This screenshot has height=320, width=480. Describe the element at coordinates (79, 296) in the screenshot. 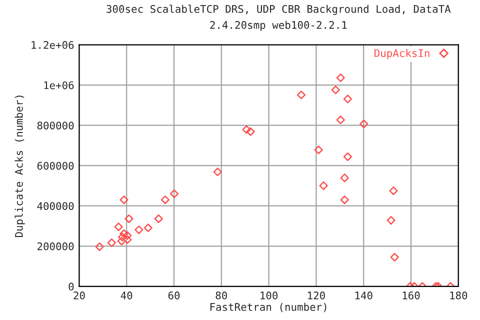

I see `x-tick-label: 20` at that location.